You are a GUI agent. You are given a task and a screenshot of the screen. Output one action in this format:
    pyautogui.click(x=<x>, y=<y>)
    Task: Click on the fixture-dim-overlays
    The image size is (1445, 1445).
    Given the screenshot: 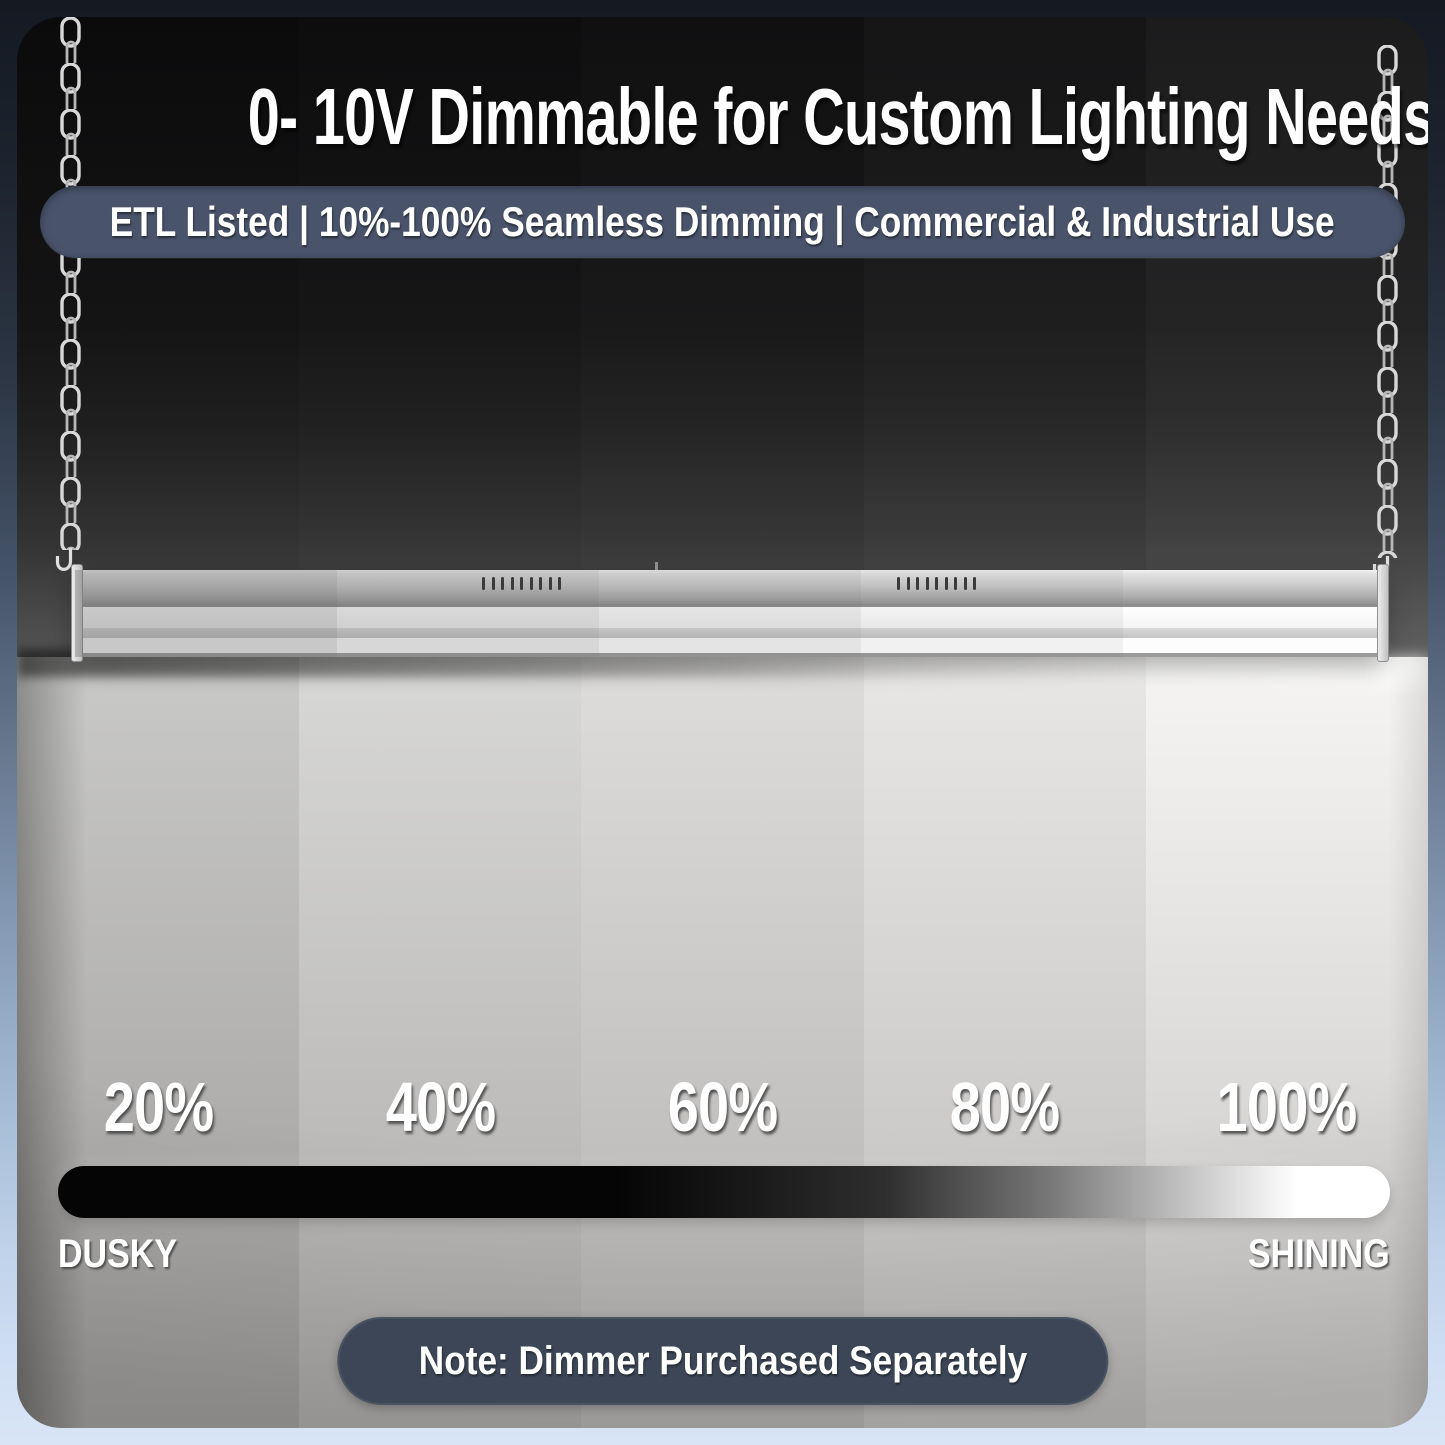 What is the action you would take?
    pyautogui.click(x=730, y=613)
    